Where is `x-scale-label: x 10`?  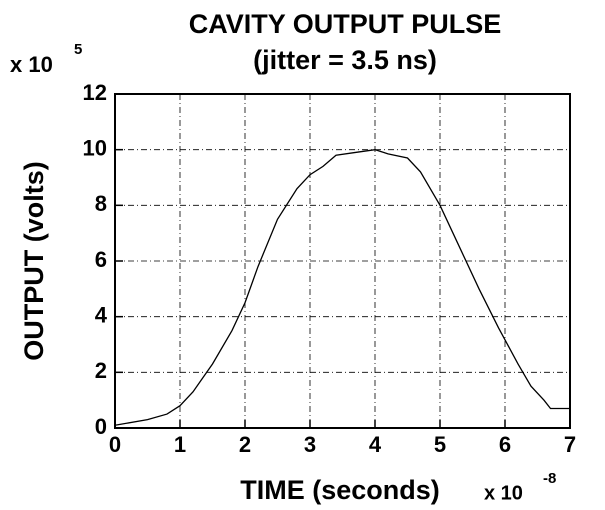
x-scale-label: x 10 is located at coordinates (503, 493).